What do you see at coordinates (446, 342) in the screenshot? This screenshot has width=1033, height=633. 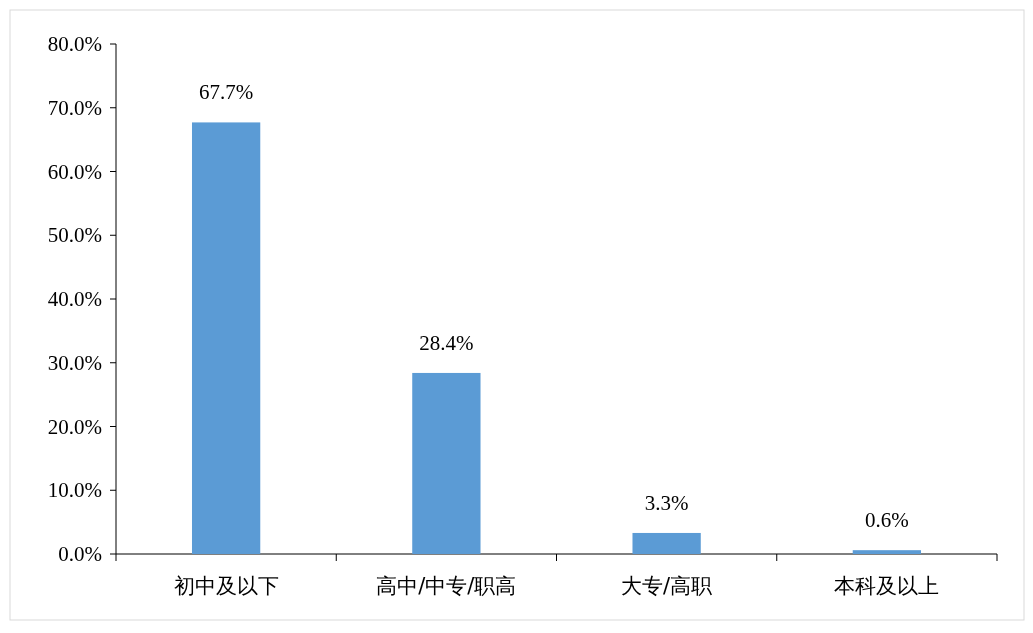 I see `data-label: 28.4%` at bounding box center [446, 342].